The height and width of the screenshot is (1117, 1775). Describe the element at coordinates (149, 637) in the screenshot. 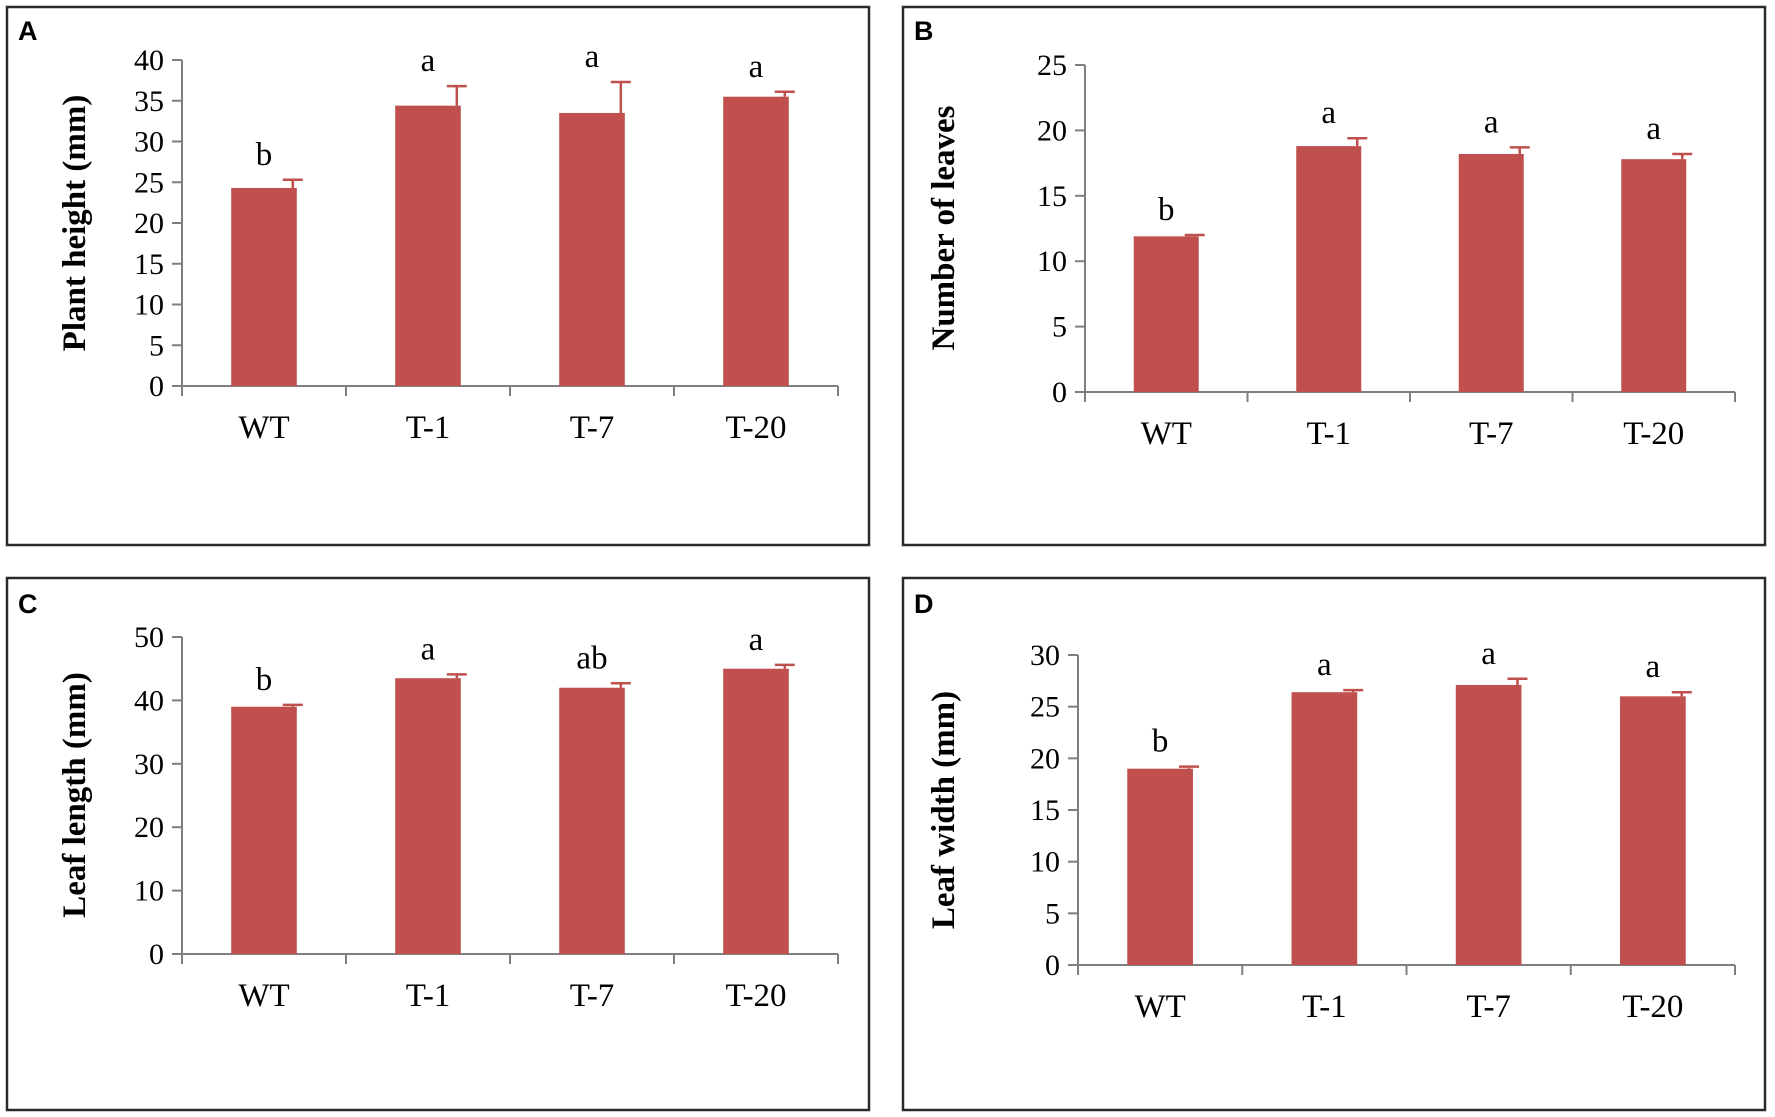

I see `y-tick-label-50: 50` at that location.